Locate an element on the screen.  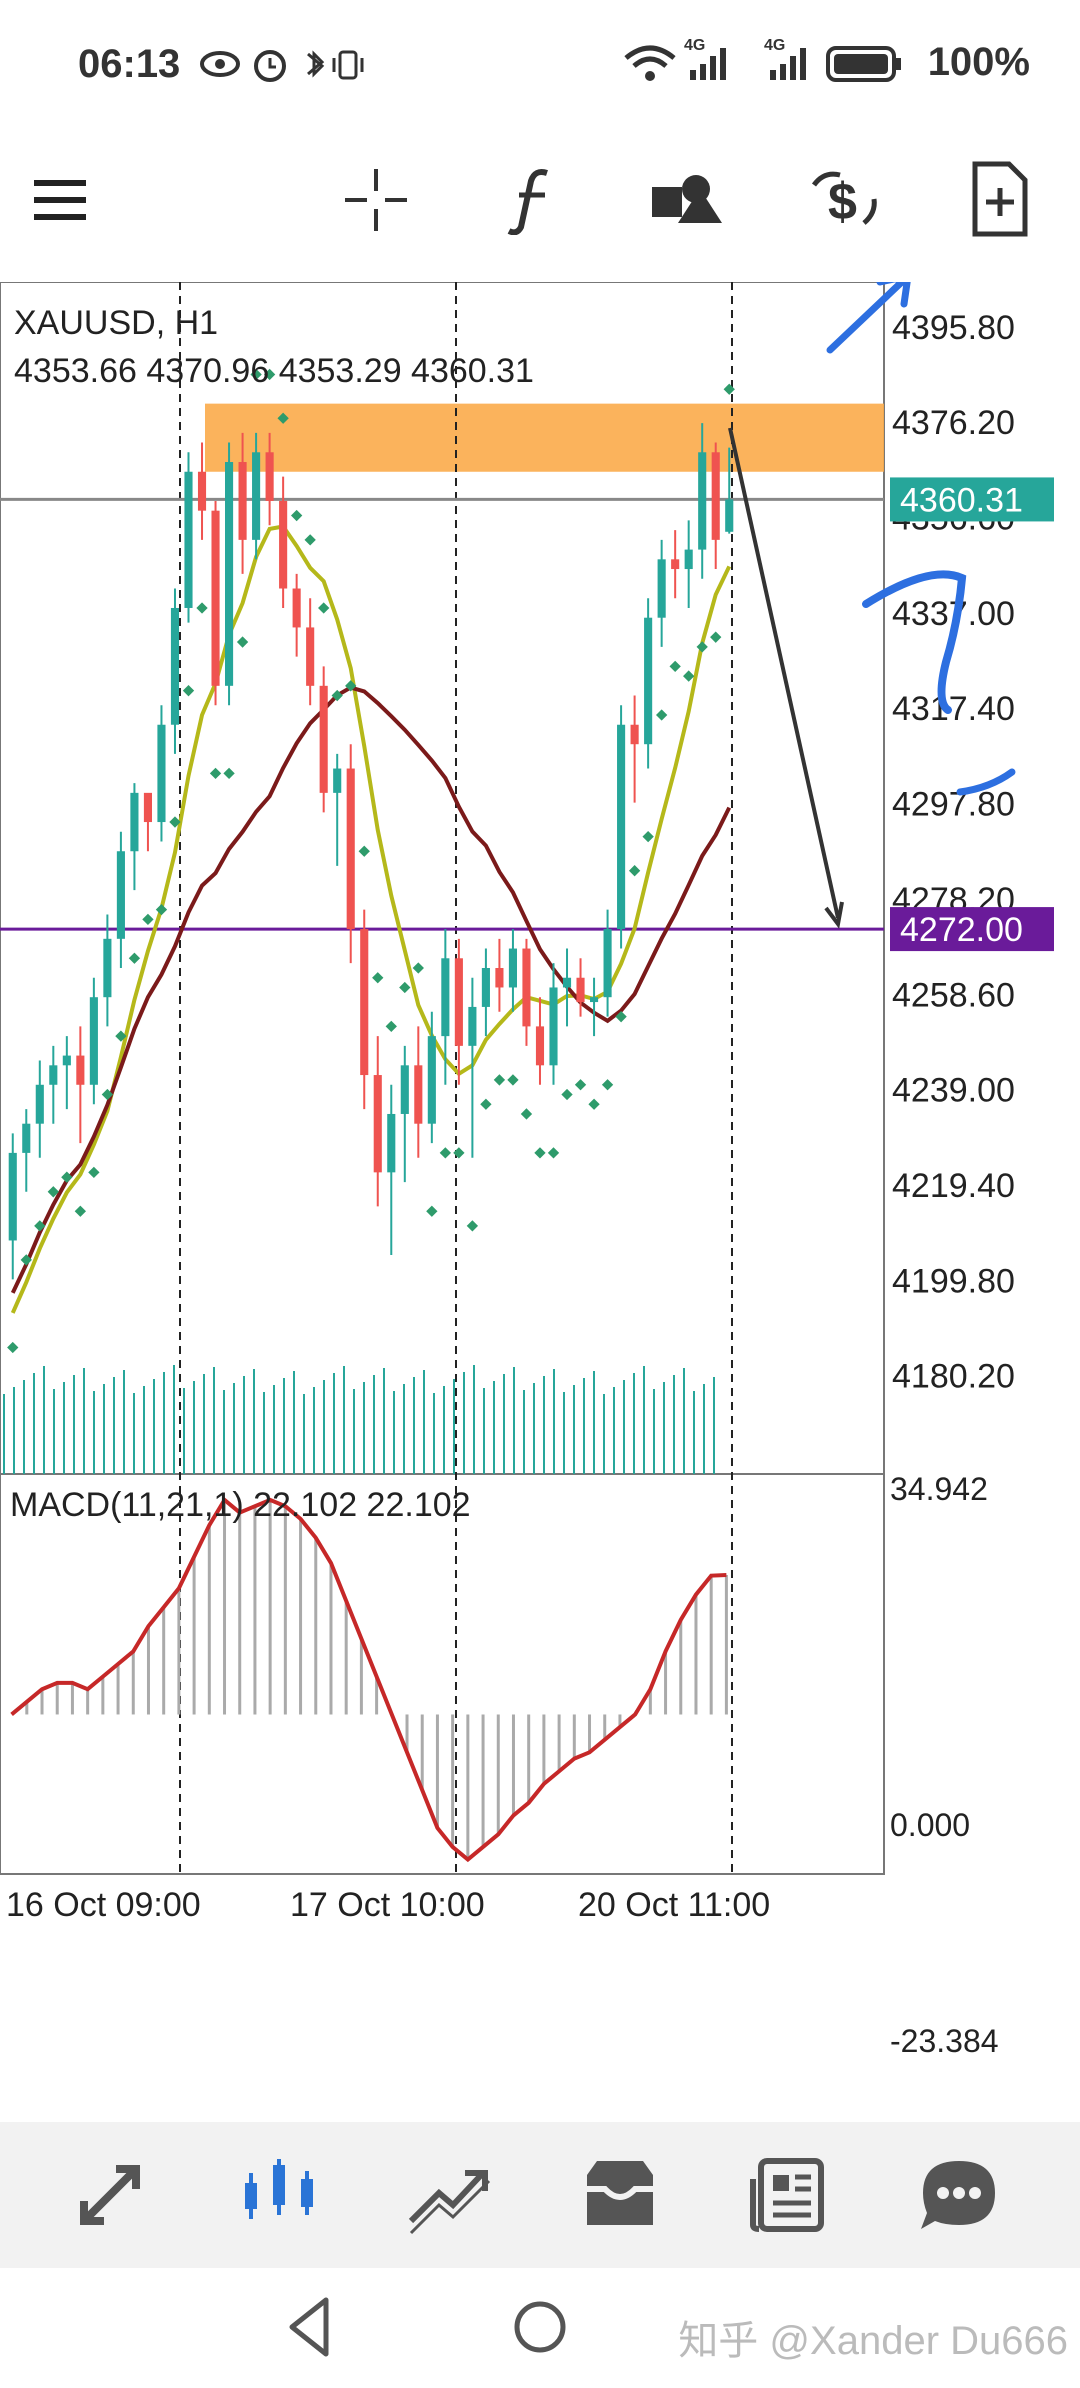
wifi-icon is located at coordinates (650, 63).